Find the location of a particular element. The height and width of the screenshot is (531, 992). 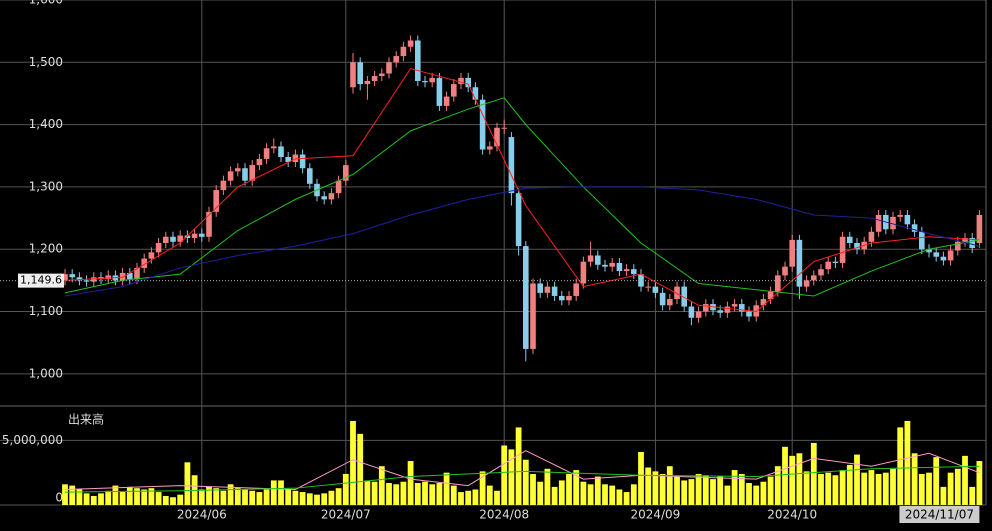

price-marker-label: 1,149.6 is located at coordinates (41, 280).